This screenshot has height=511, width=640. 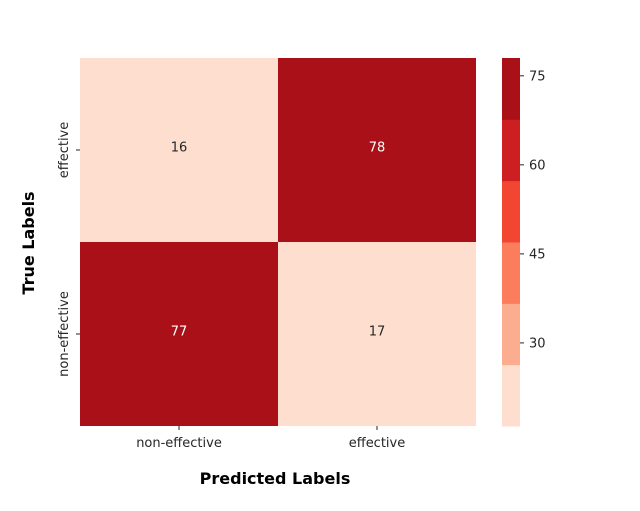 I want to click on colorbar-tick-label: 30, so click(x=537, y=343).